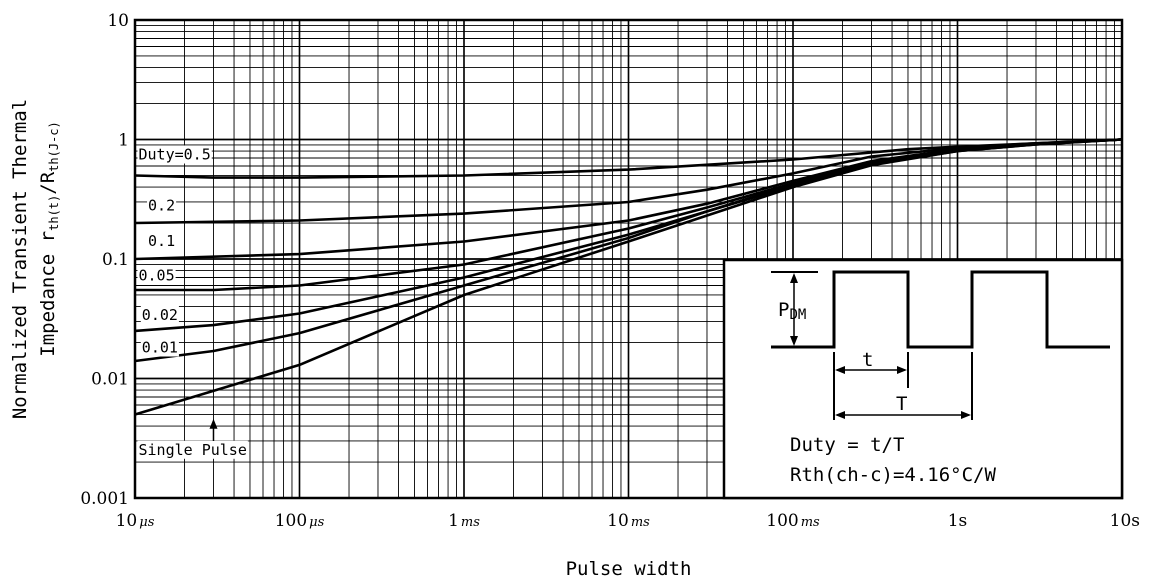 Image resolution: width=1152 pixels, height=586 pixels. Describe the element at coordinates (867, 360) in the screenshot. I see `t-label: t` at that location.